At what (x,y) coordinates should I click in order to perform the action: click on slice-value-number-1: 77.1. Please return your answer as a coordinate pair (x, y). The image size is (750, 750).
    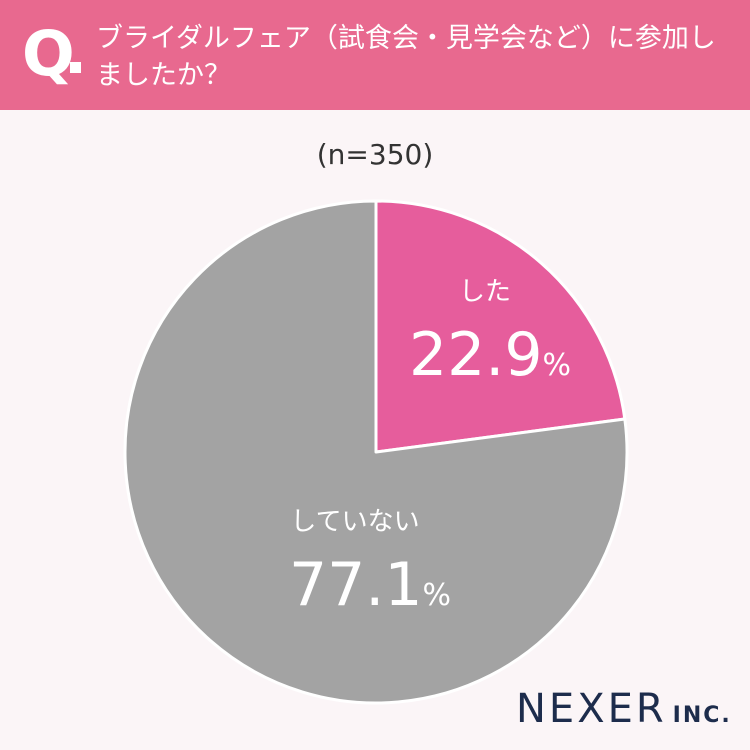
    Looking at the image, I should click on (356, 585).